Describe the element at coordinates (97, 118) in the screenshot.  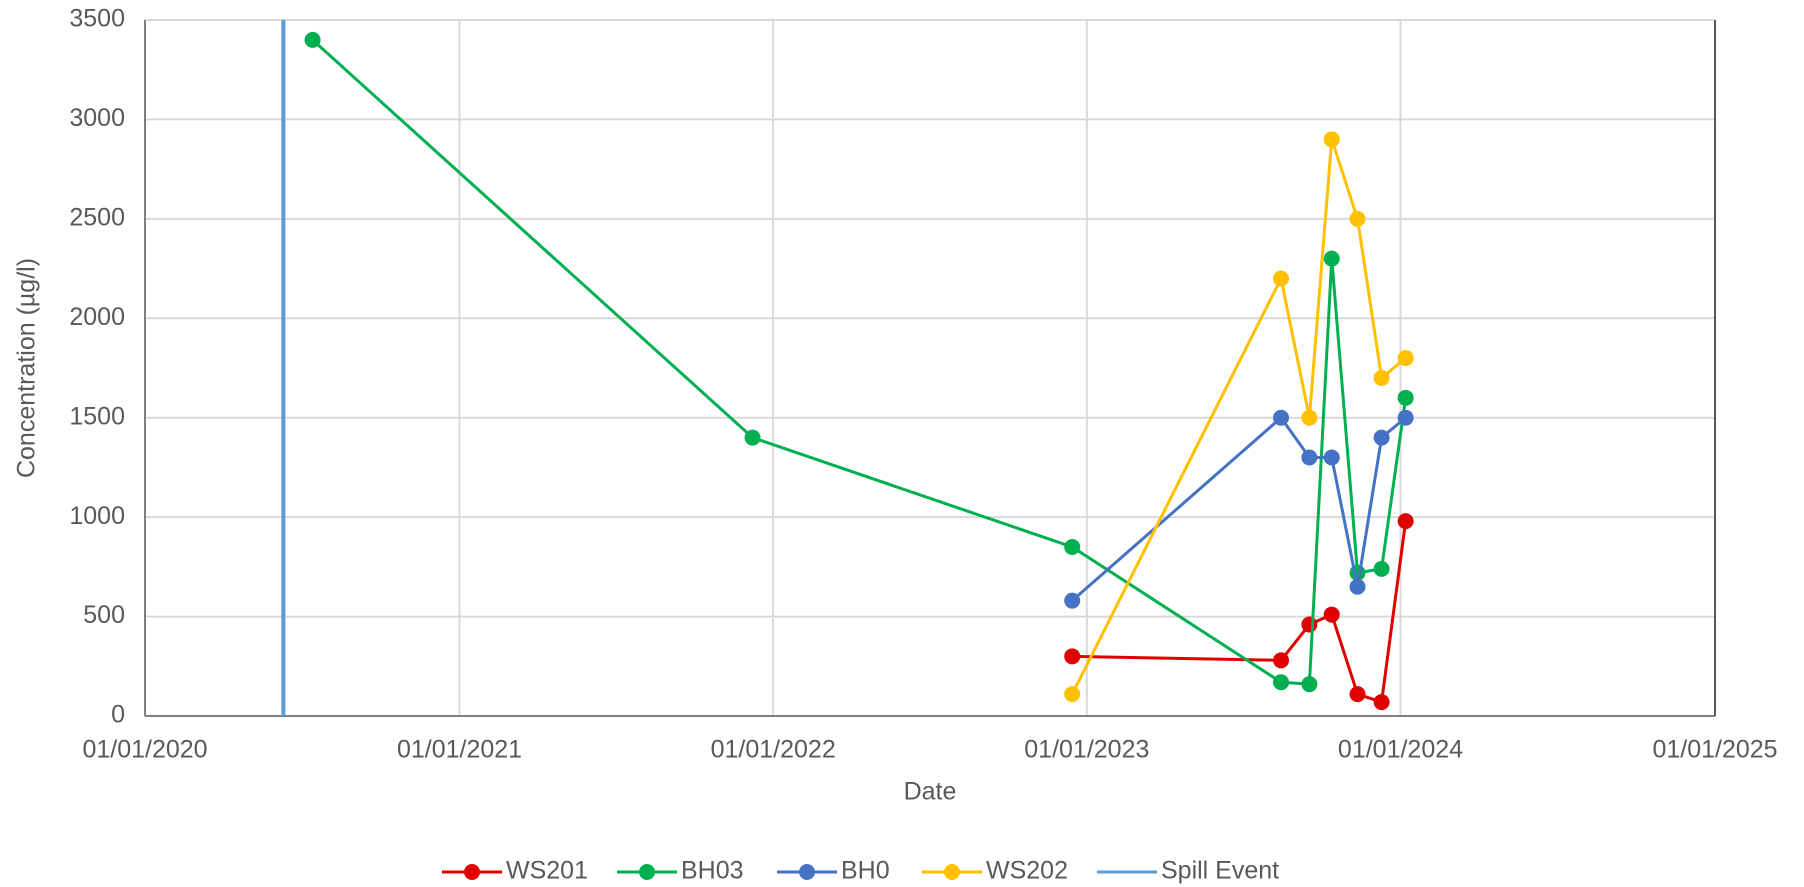
I see `y-tick-label: 3000` at that location.